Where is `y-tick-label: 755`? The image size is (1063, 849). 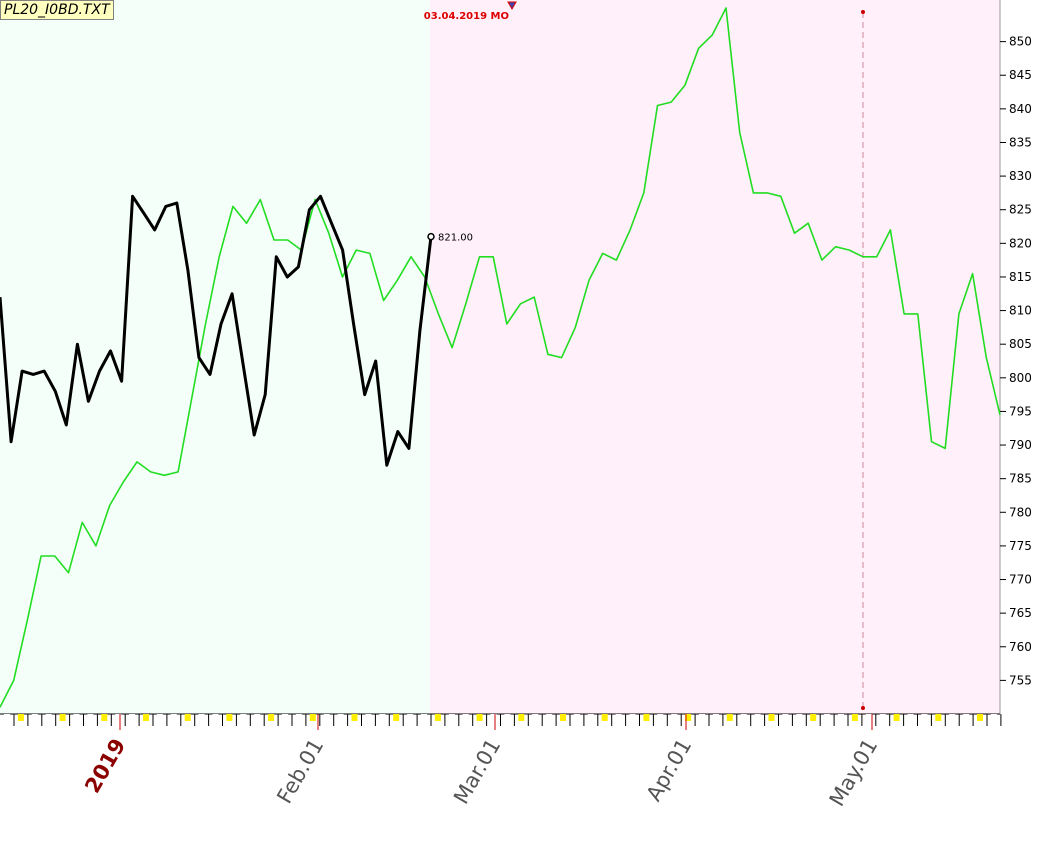 y-tick-label: 755 is located at coordinates (1020, 680).